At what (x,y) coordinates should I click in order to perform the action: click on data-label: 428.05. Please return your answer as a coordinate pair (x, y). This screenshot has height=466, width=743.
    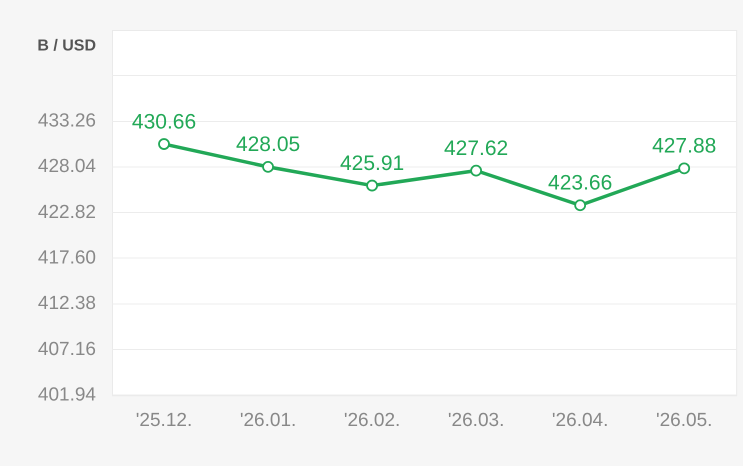
    Looking at the image, I should click on (268, 144).